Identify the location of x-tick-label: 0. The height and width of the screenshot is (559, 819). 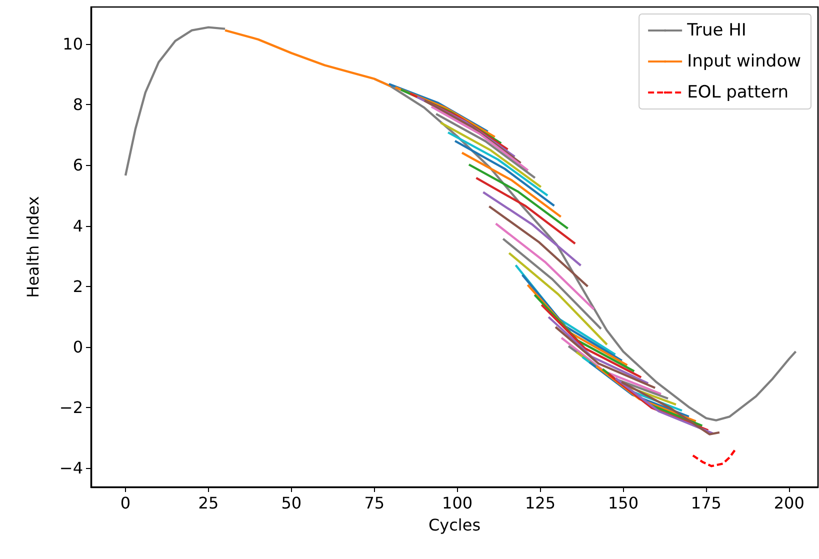
(125, 503).